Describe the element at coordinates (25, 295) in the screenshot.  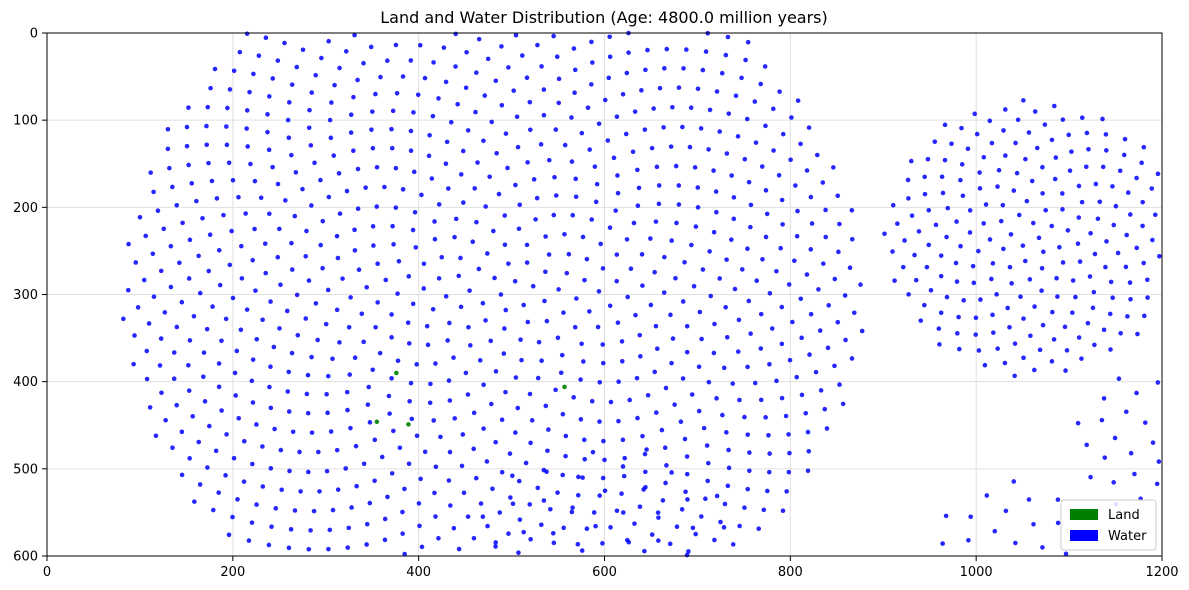
I see `y-tick-label: 300` at that location.